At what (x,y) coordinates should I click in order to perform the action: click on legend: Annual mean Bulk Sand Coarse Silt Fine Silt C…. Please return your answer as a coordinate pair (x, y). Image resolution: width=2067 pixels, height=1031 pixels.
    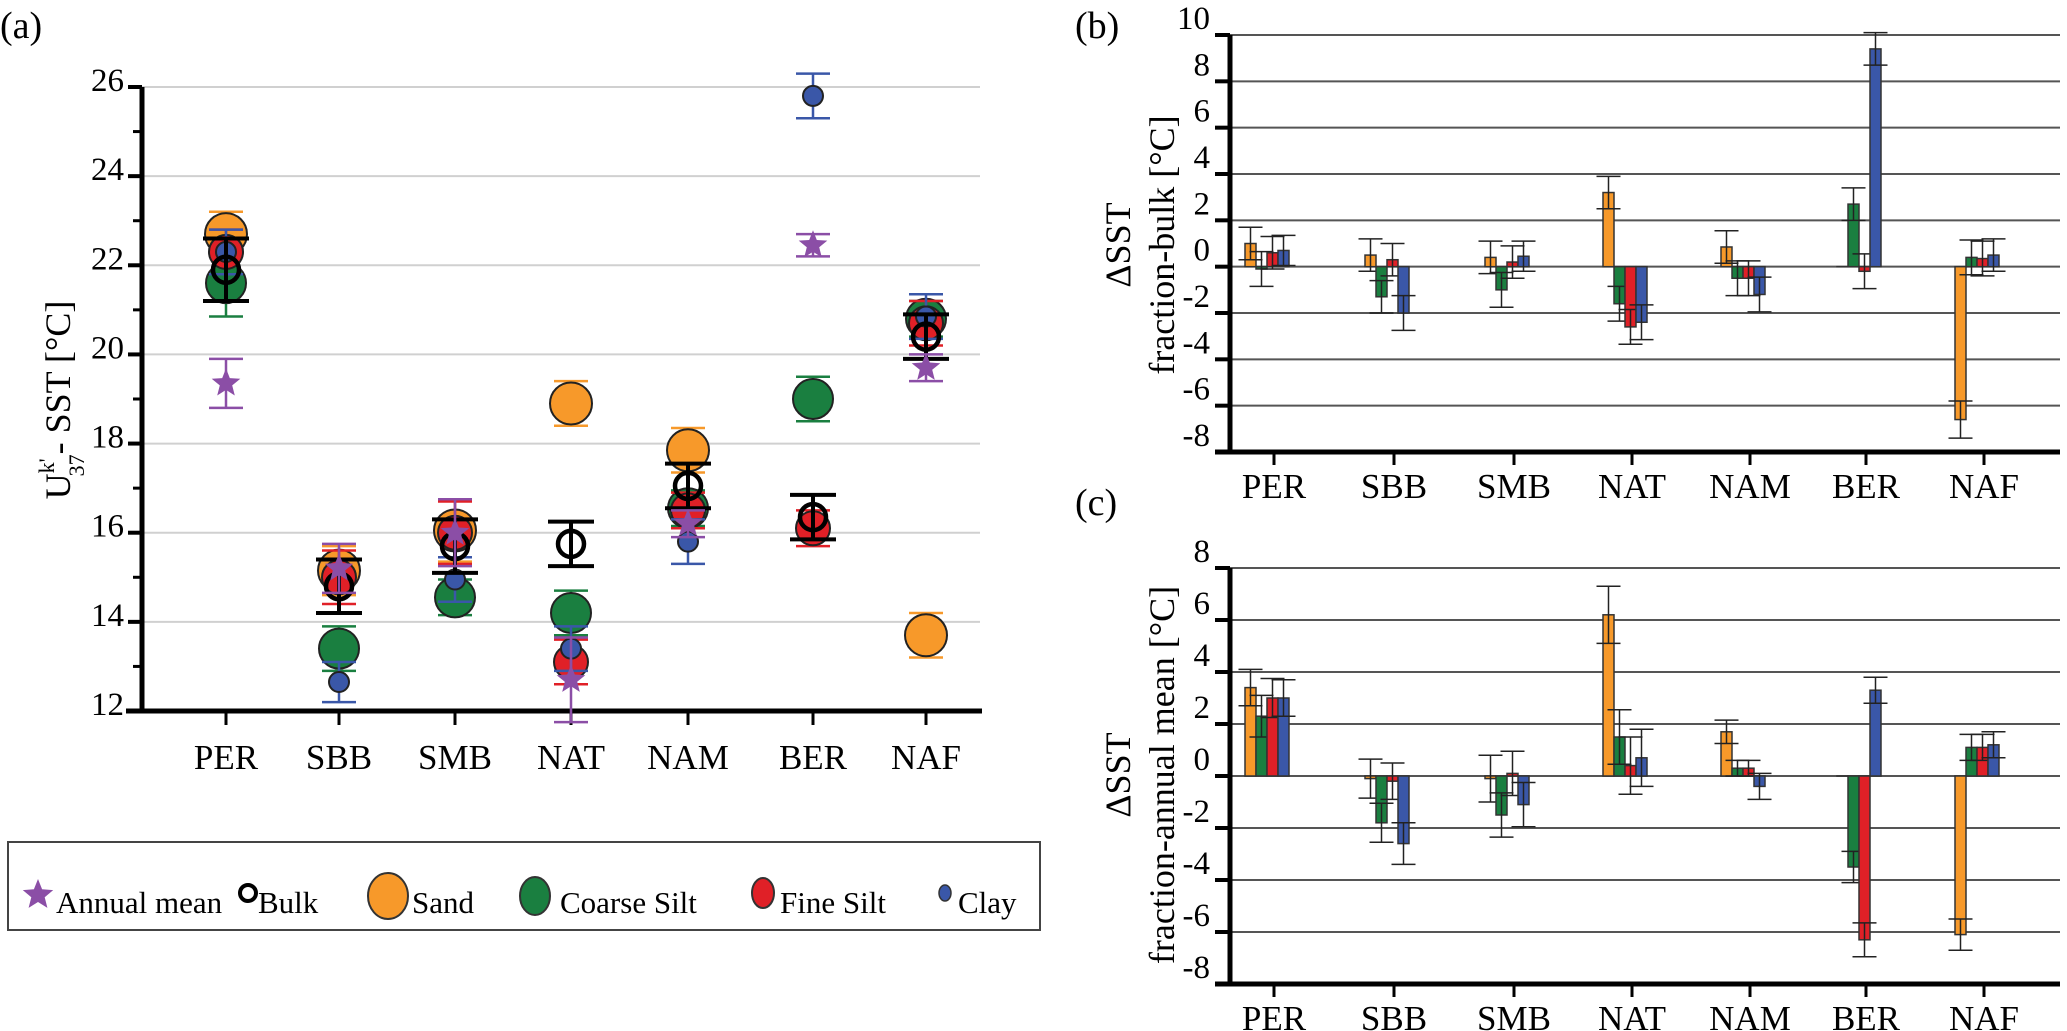
    Looking at the image, I should click on (524, 886).